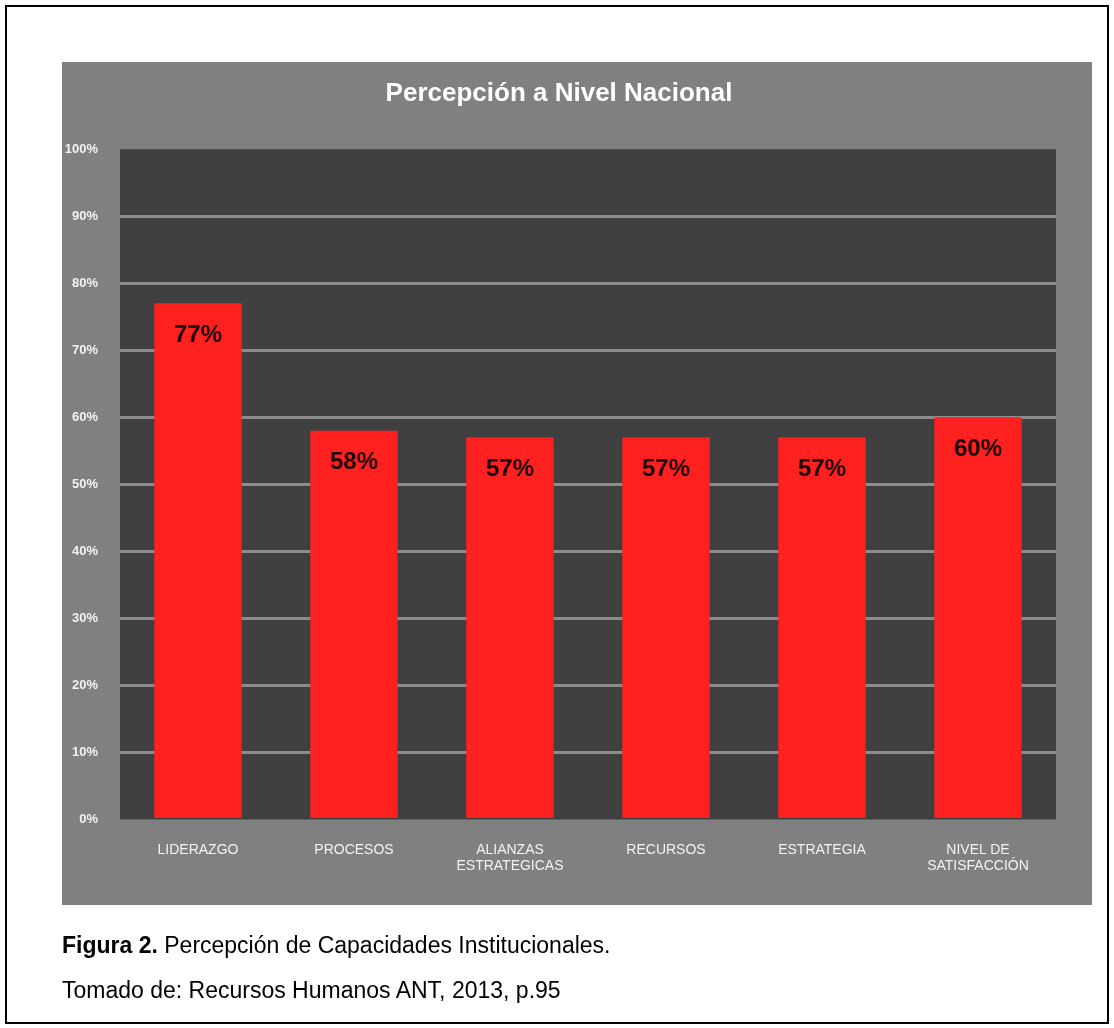 The width and height of the screenshot is (1114, 1028). Describe the element at coordinates (822, 848) in the screenshot. I see `x-tick-label: ESTRATEGIA` at that location.